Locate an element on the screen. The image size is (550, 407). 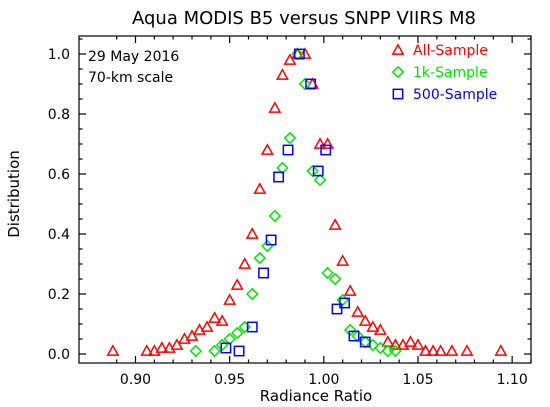
annotation-date: 29 May 2016 is located at coordinates (133, 57).